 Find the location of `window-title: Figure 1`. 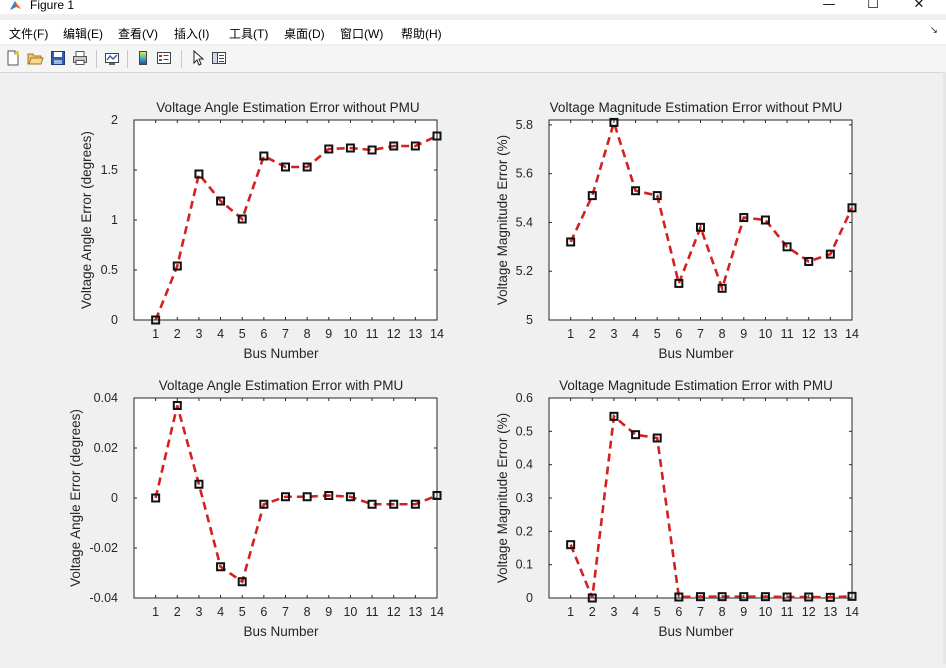

window-title: Figure 1 is located at coordinates (52, 6).